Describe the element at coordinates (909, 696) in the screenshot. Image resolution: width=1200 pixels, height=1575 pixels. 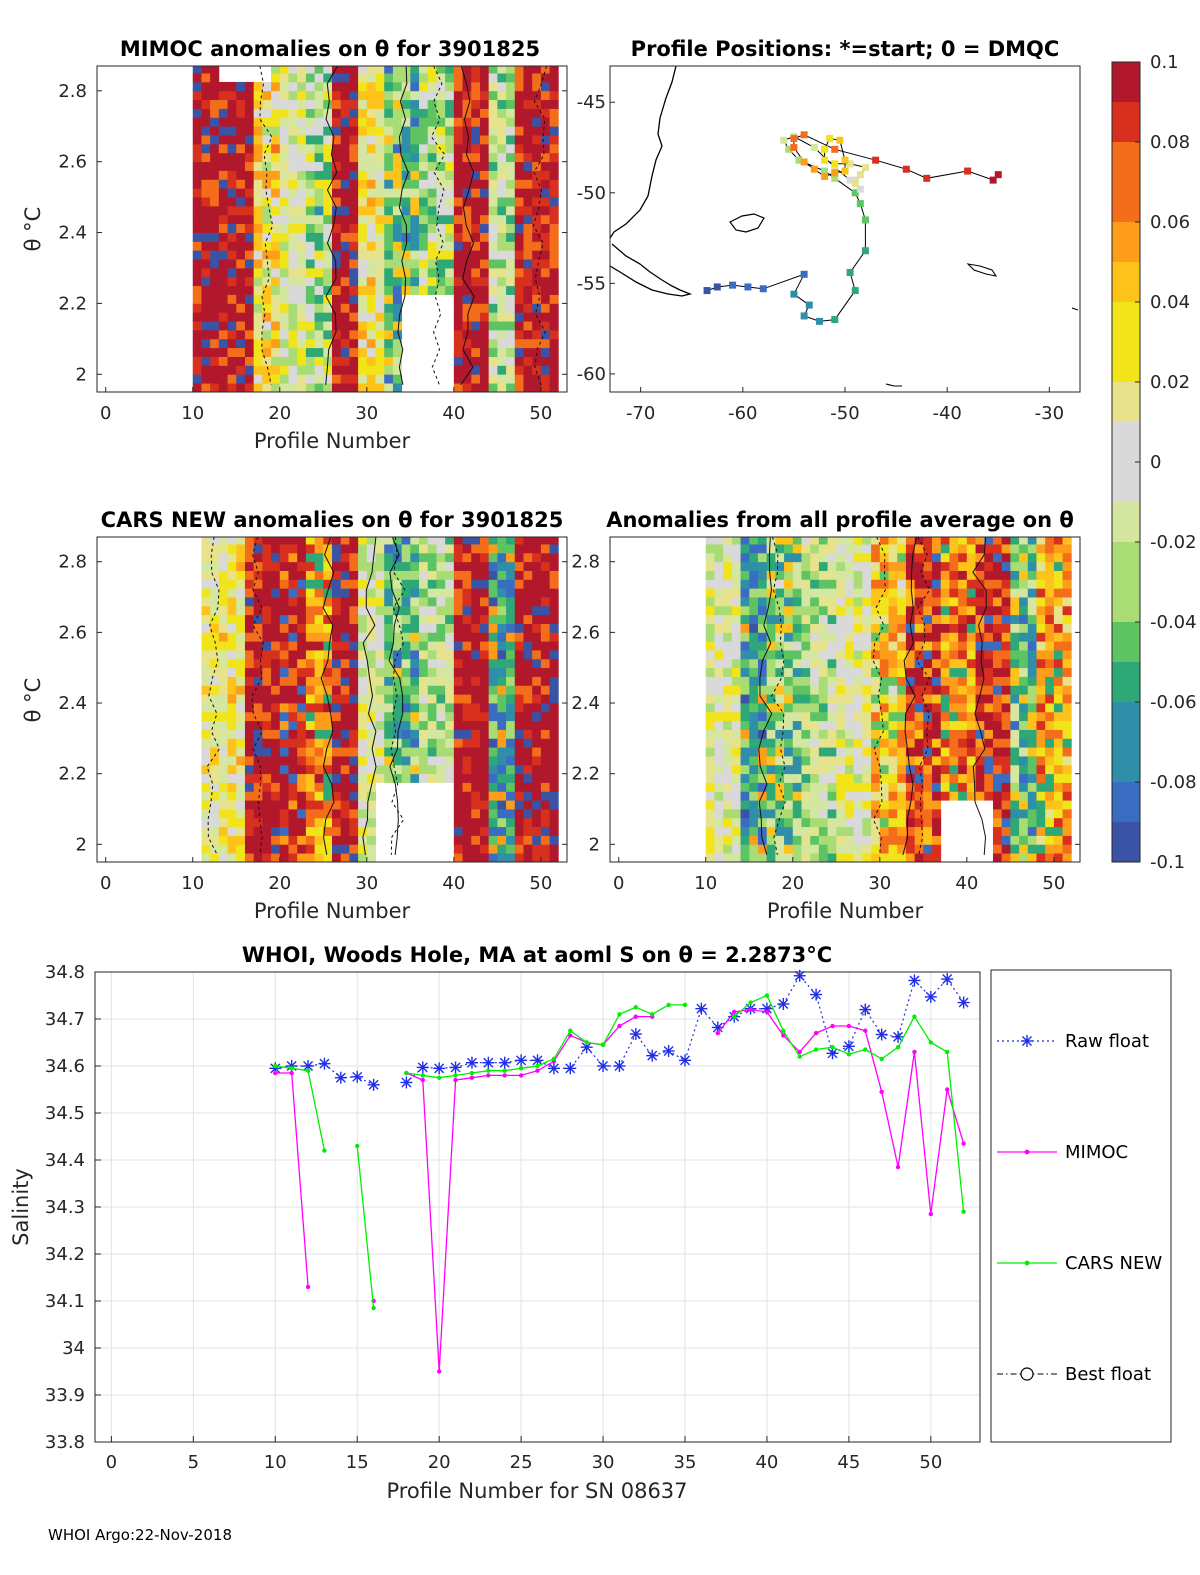
I see `contour-line` at that location.